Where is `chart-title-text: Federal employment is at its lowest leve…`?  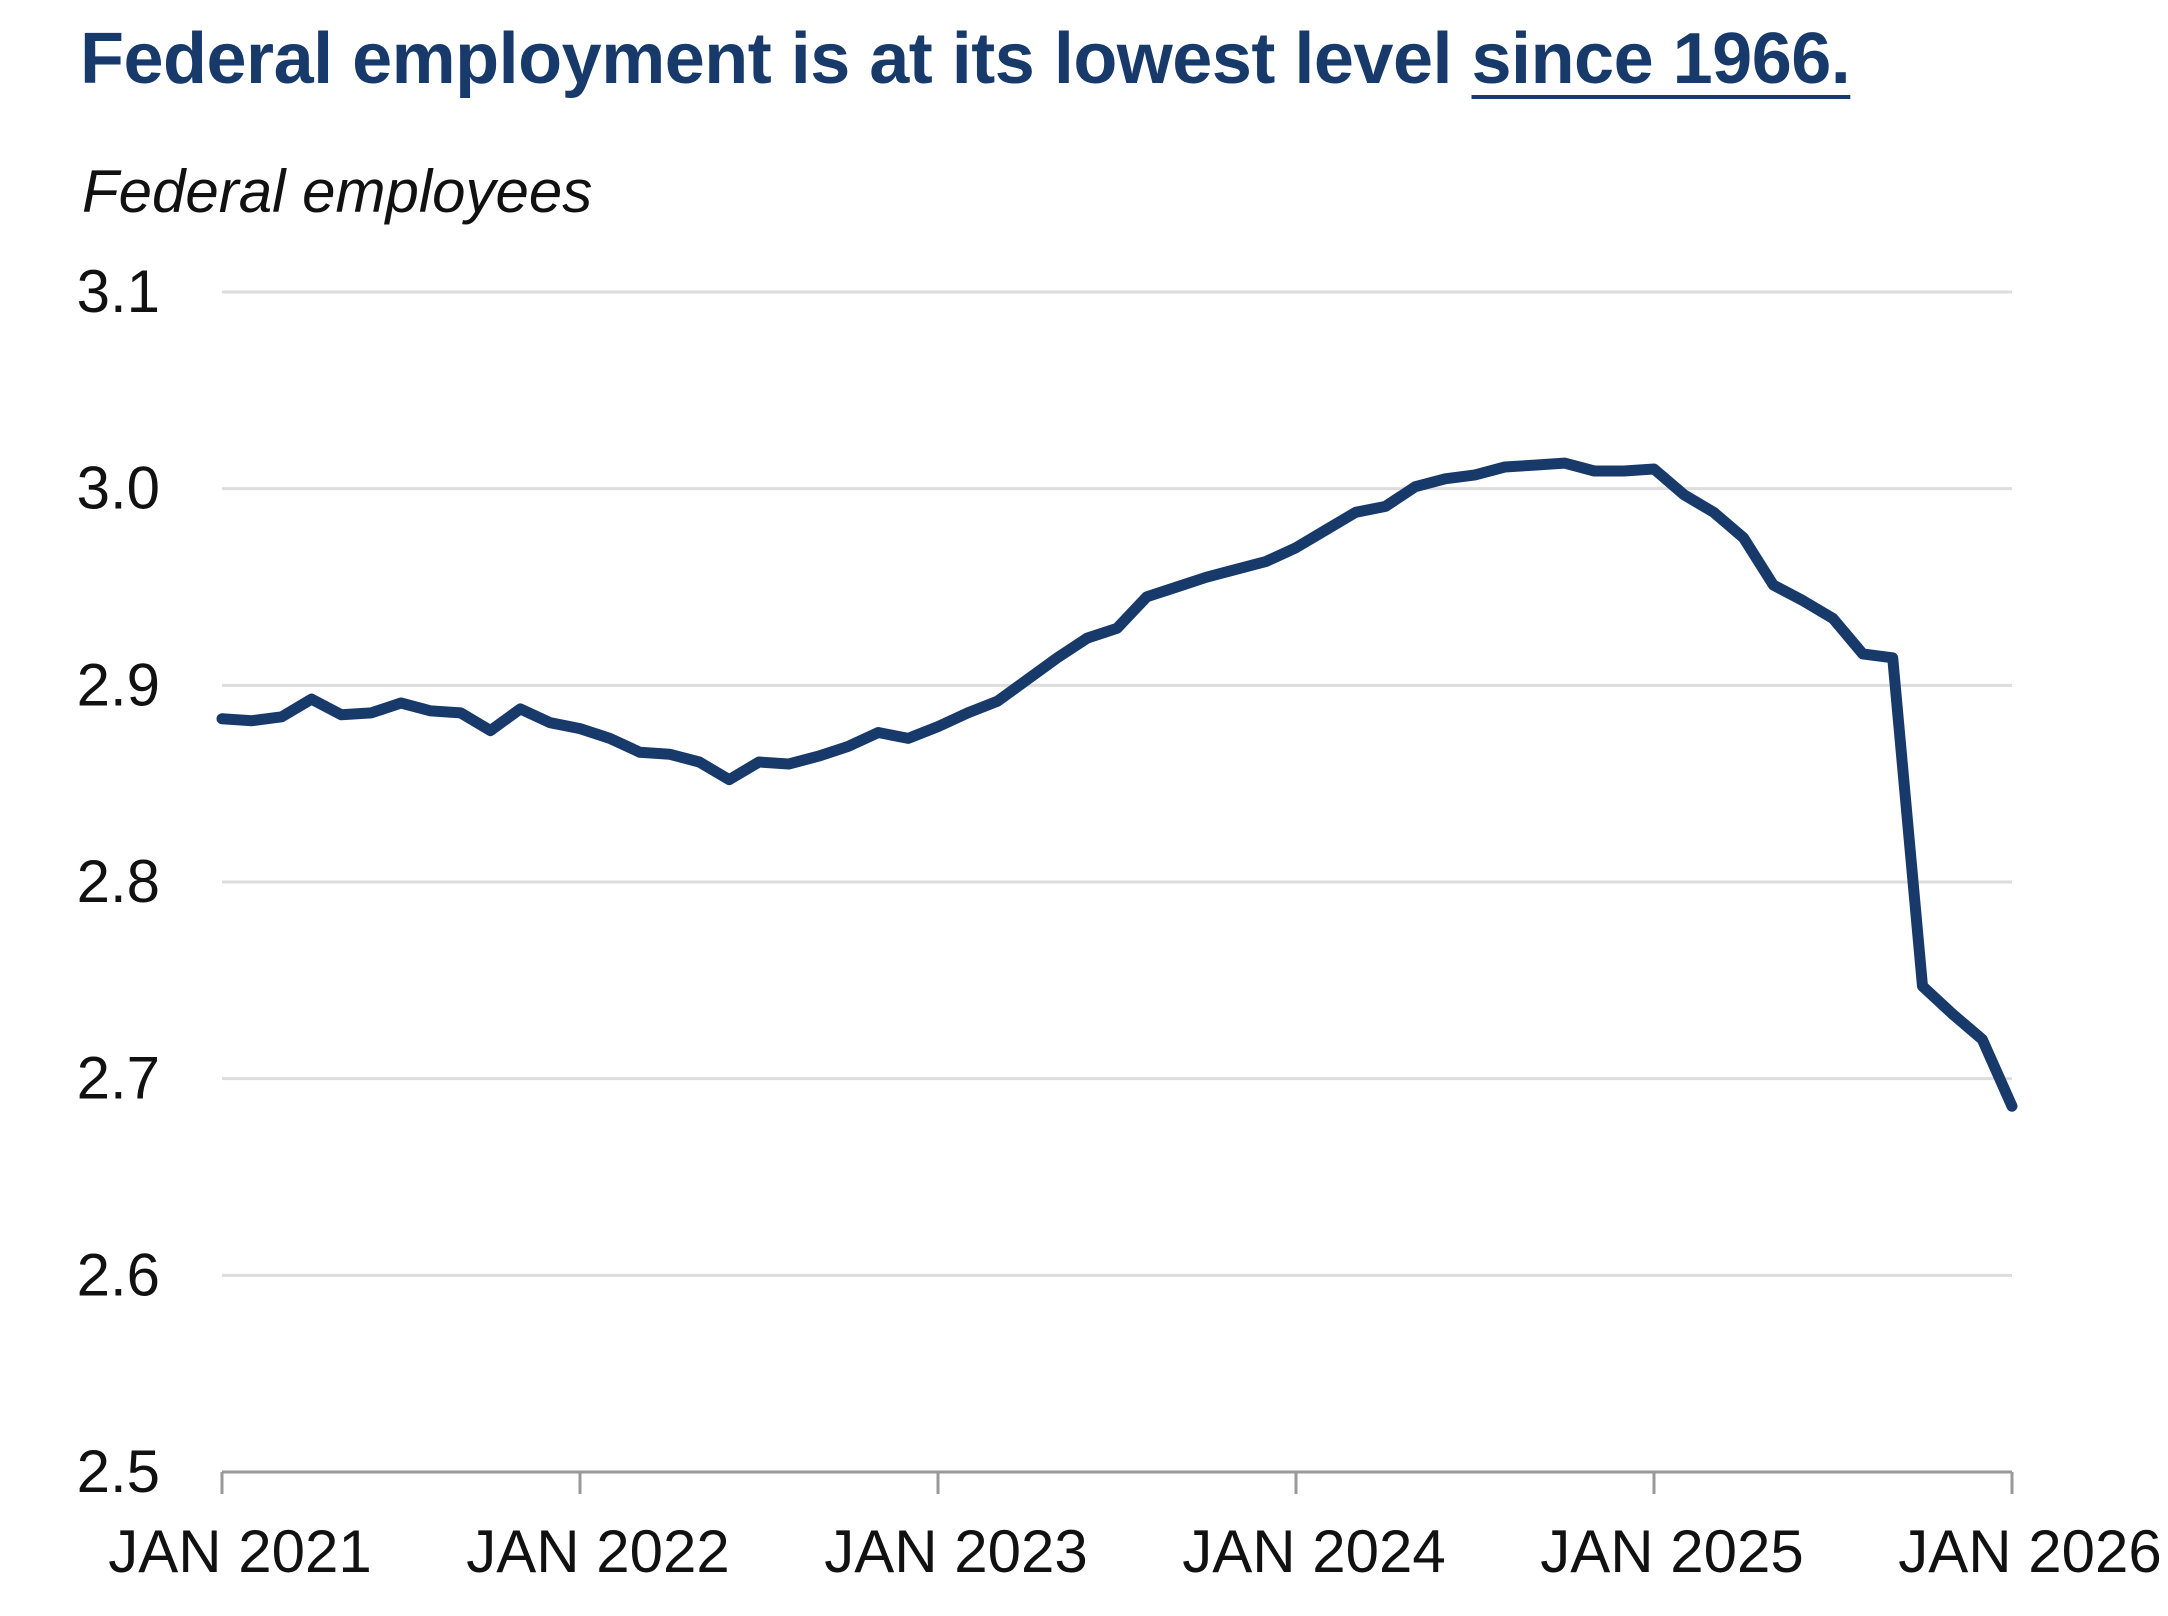 chart-title-text: Federal employment is at its lowest leve… is located at coordinates (776, 59).